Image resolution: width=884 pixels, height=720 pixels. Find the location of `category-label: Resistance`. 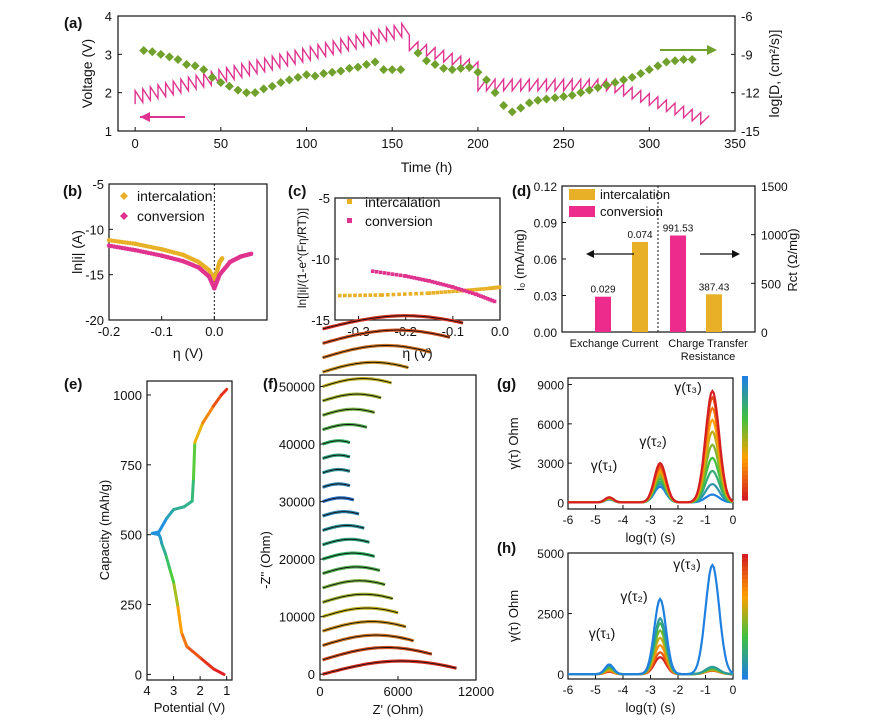

category-label: Resistance is located at coordinates (708, 357).